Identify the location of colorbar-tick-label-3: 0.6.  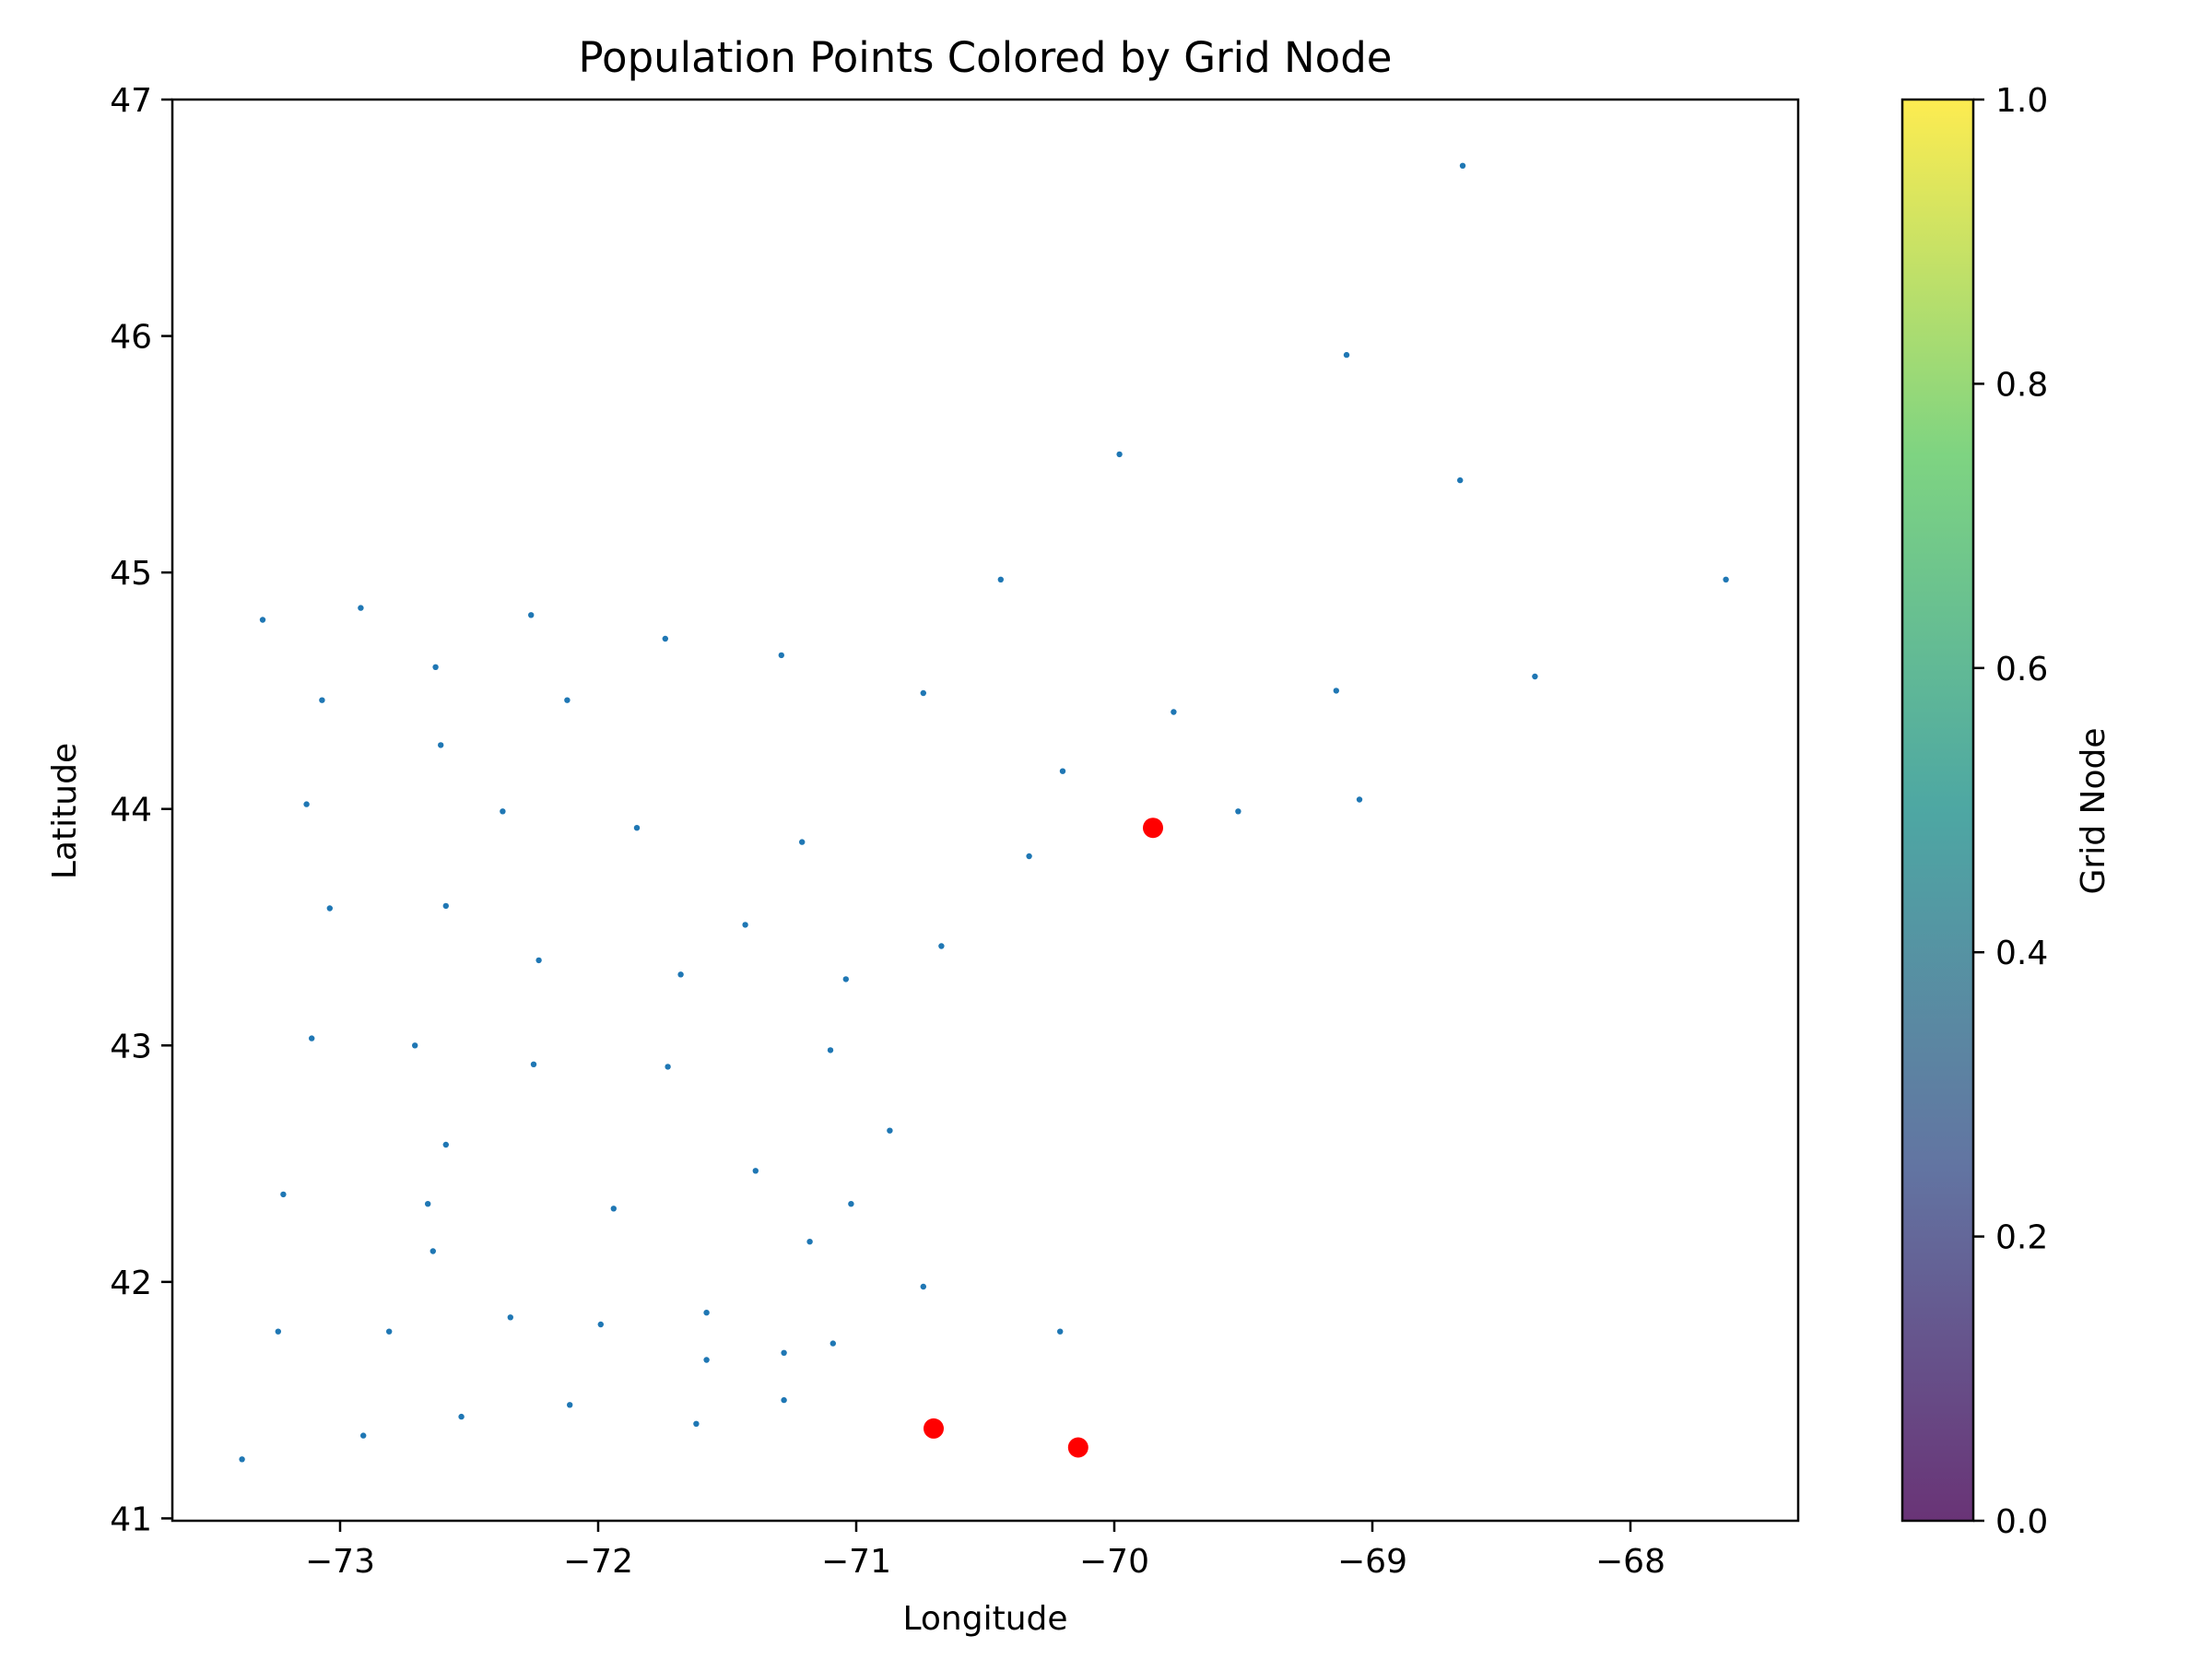
(2021, 669).